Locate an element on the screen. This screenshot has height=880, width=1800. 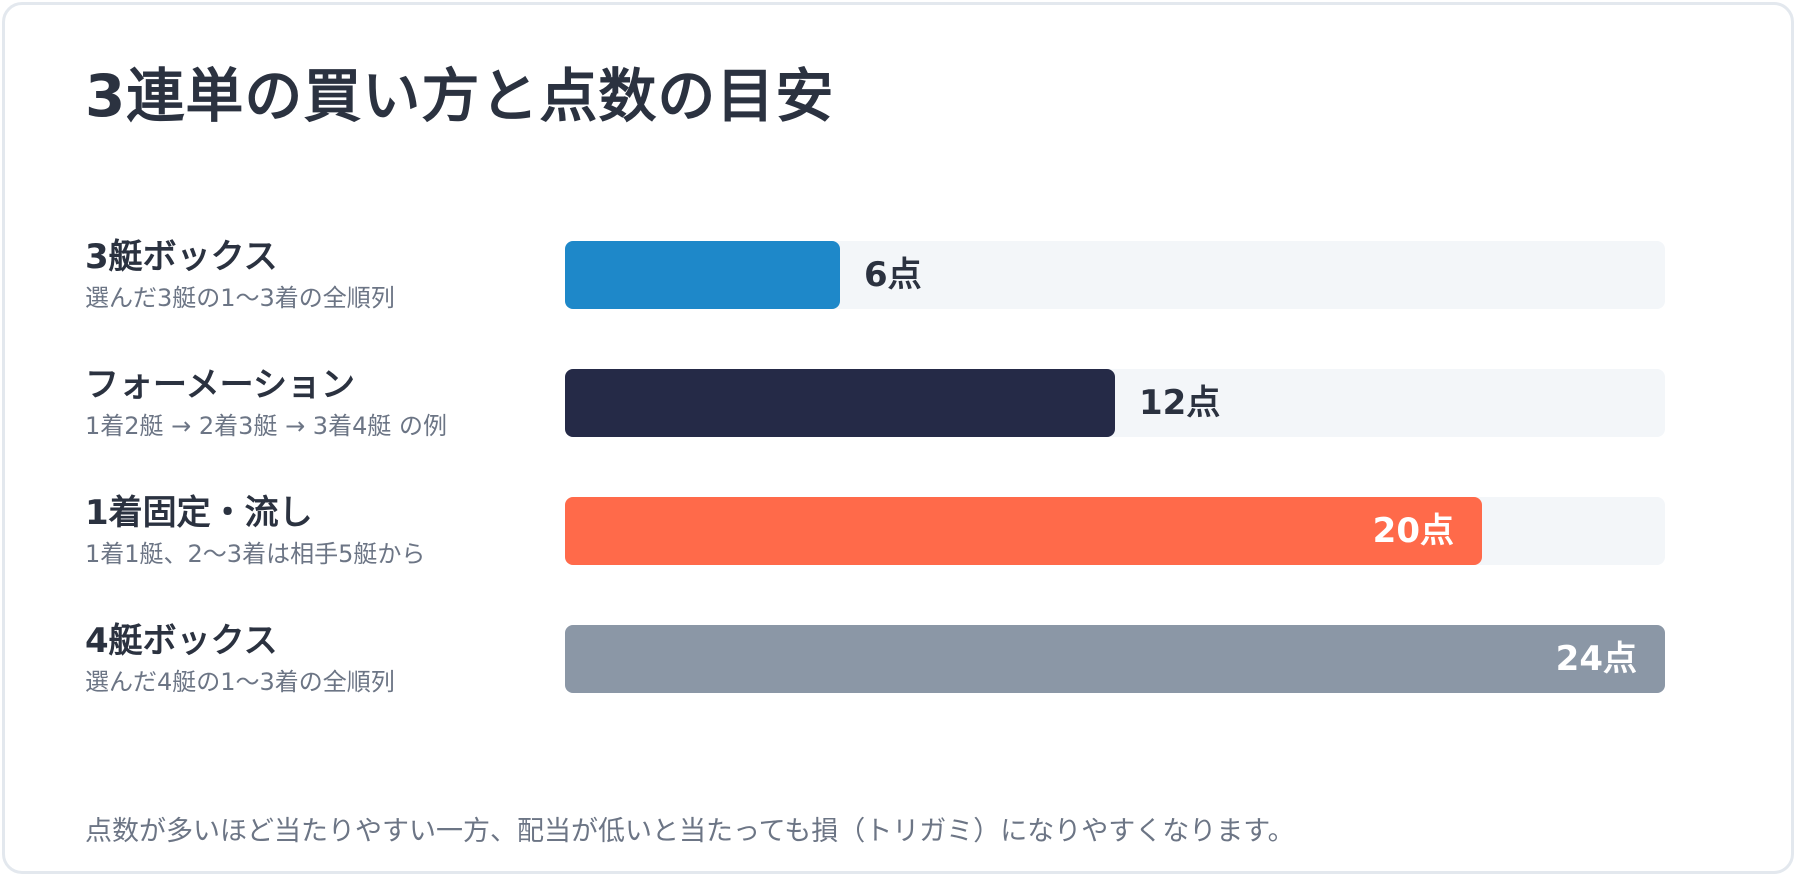
value-label: 12点 is located at coordinates (1180, 403).